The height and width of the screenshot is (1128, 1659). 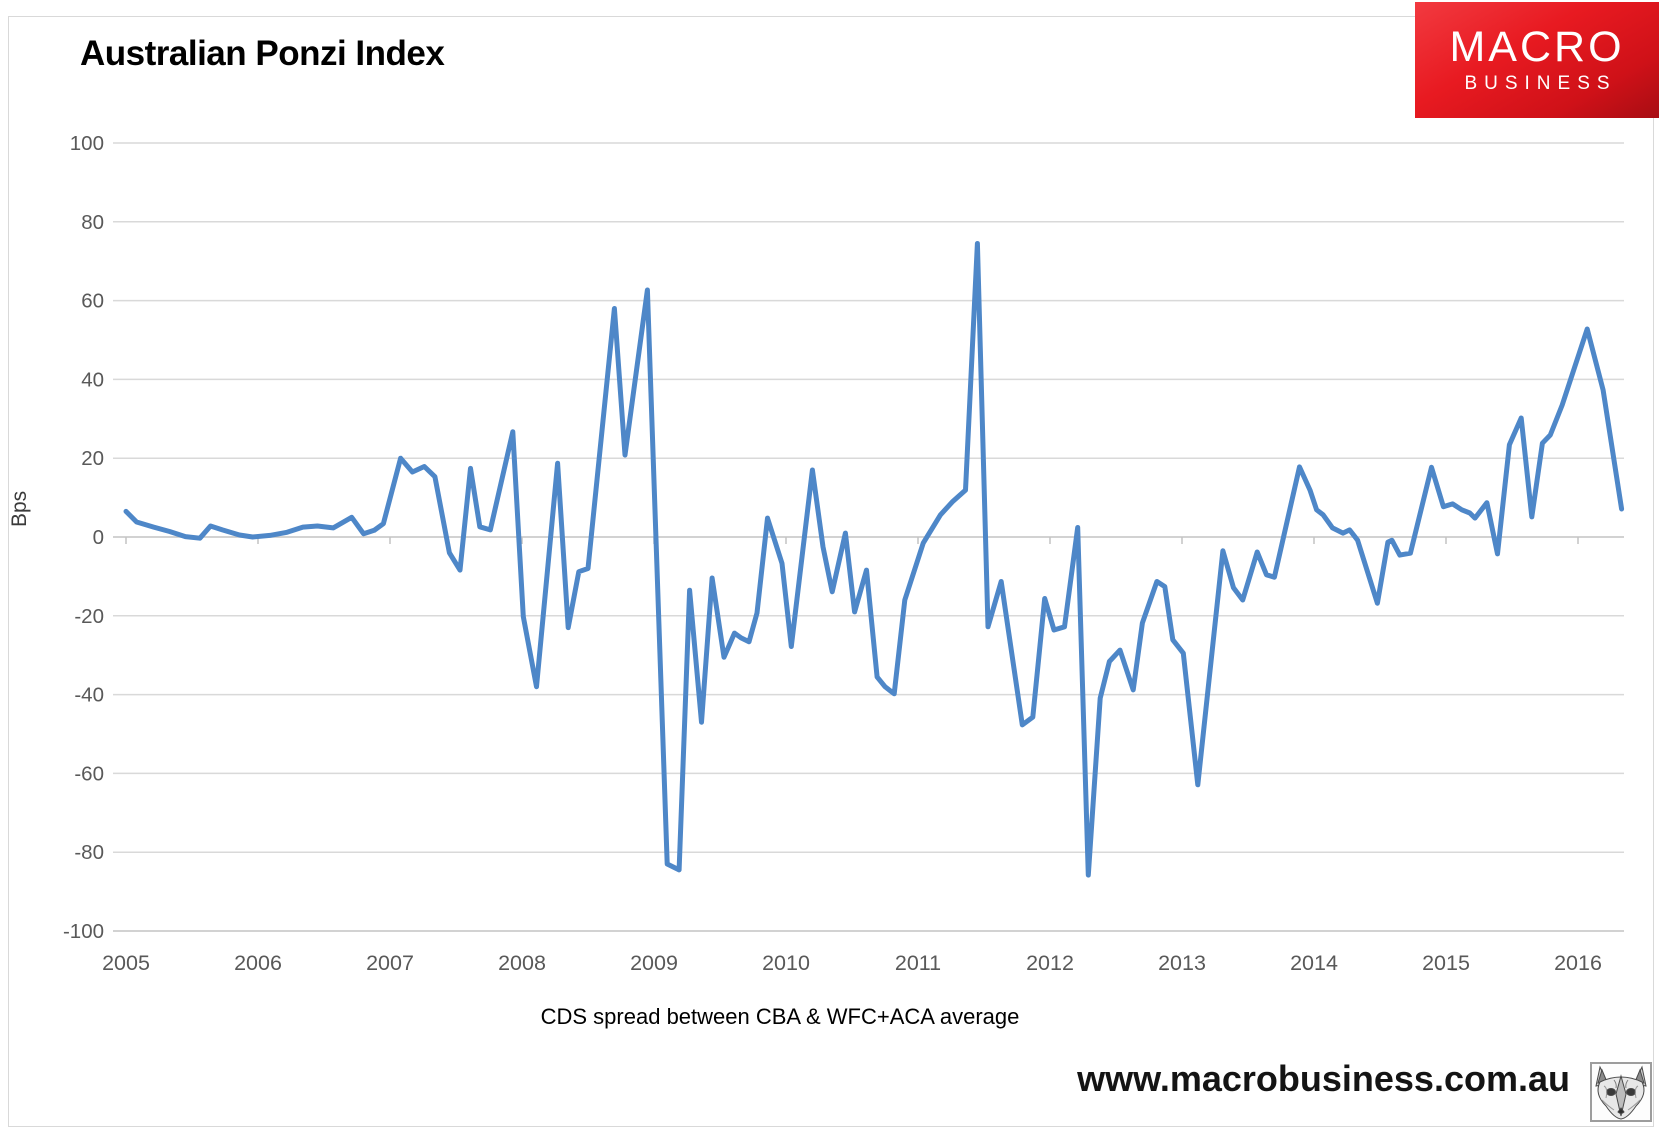 What do you see at coordinates (92, 379) in the screenshot?
I see `y-axis-tick-label: 40` at bounding box center [92, 379].